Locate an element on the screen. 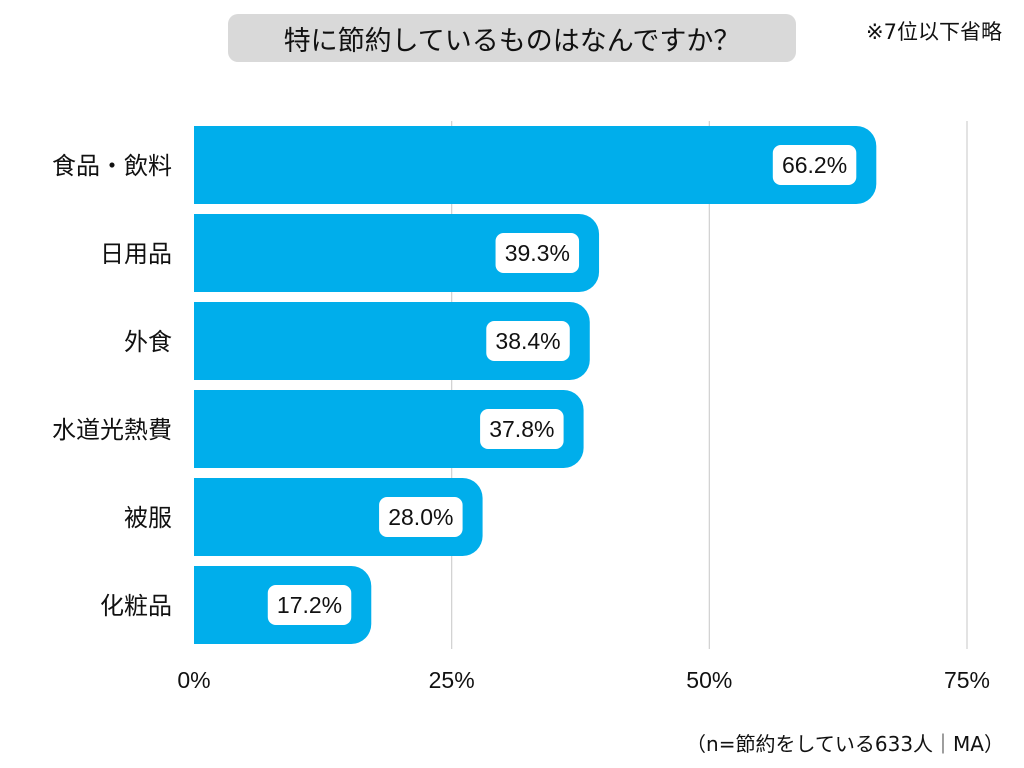  value-label-3: 37.8% is located at coordinates (521, 429).